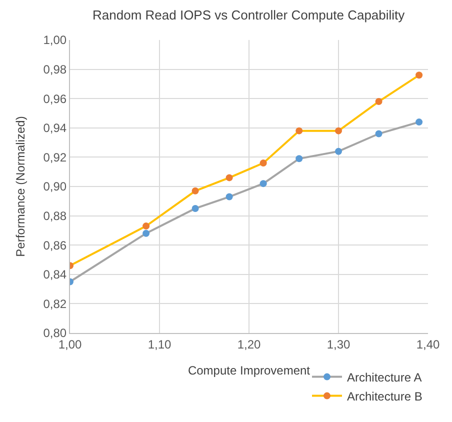 The height and width of the screenshot is (422, 452). Describe the element at coordinates (55, 69) in the screenshot. I see `y-tick-label: 0,98` at that location.